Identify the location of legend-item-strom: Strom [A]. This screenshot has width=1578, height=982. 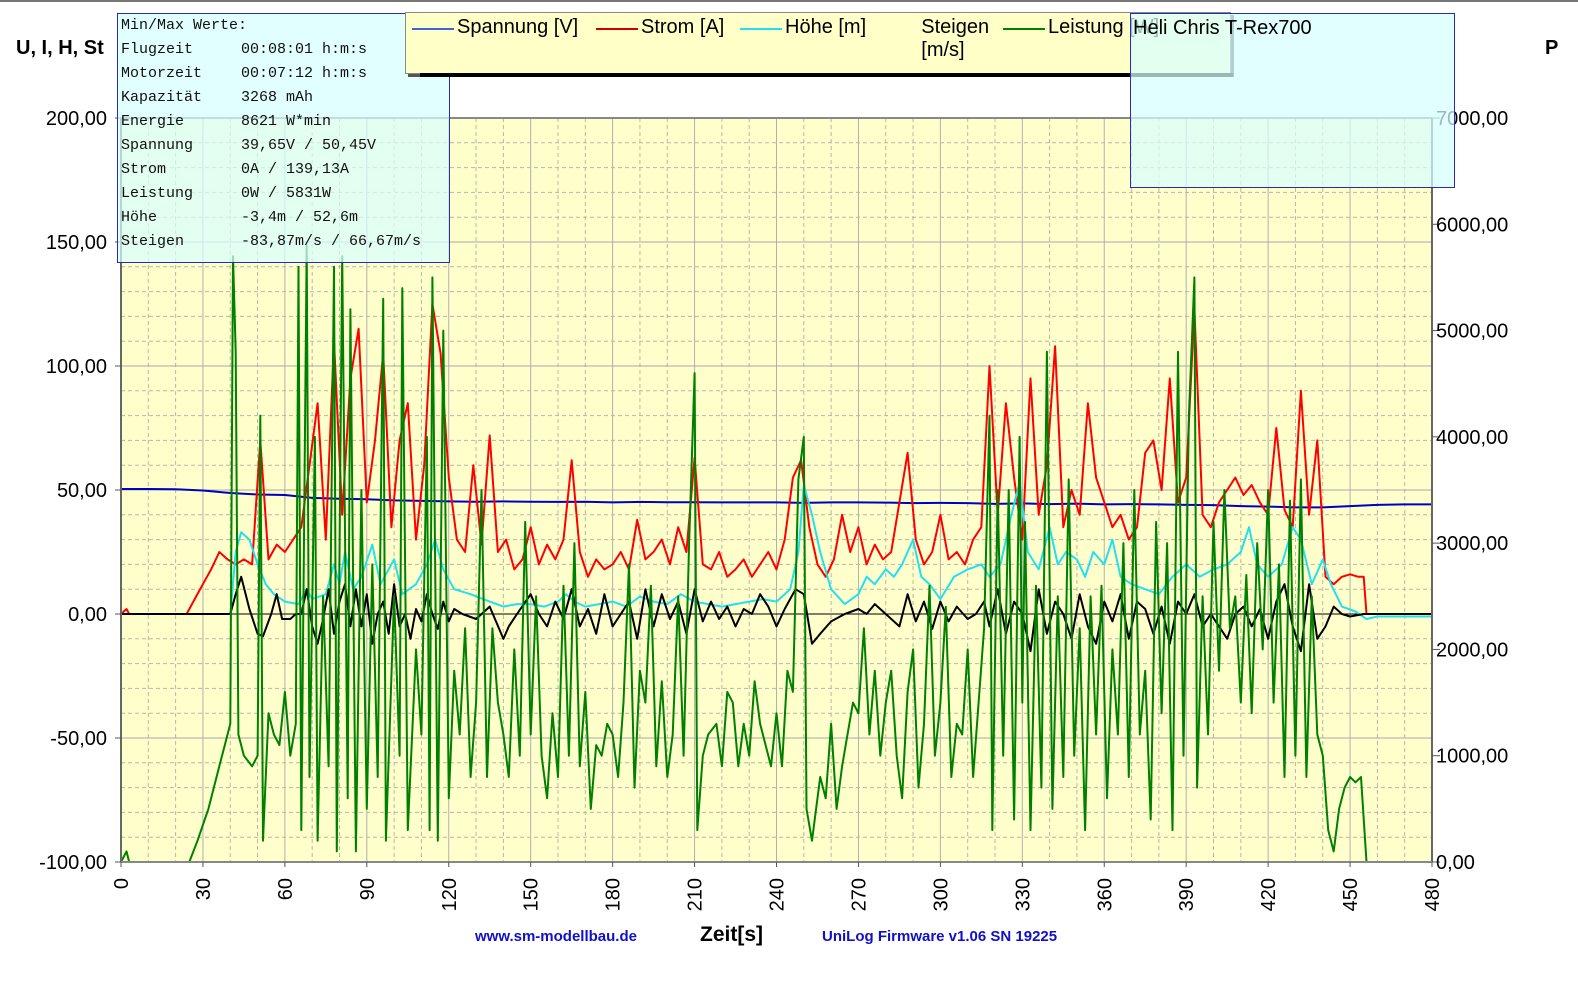
(660, 27).